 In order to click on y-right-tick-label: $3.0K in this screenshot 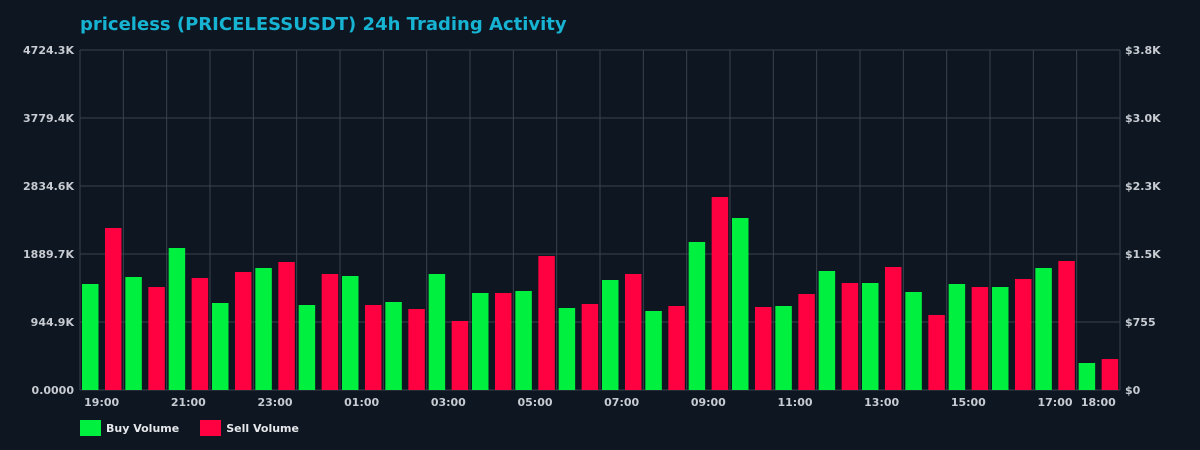, I will do `click(1143, 118)`.